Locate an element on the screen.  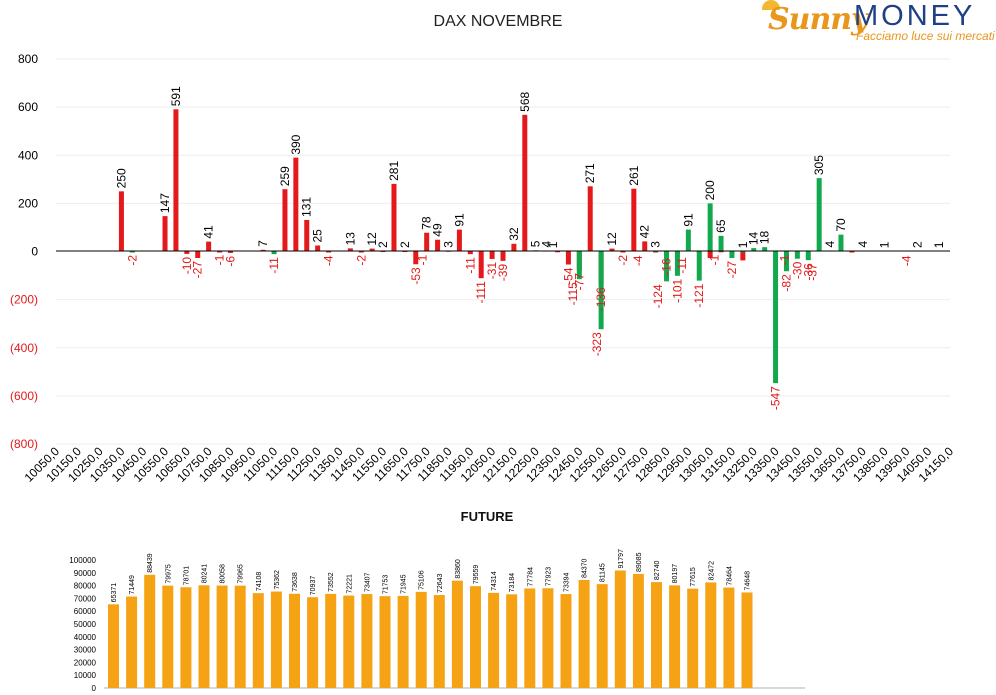
logo-tagline: Facciamo luce sui mercati is located at coordinates (925, 36).